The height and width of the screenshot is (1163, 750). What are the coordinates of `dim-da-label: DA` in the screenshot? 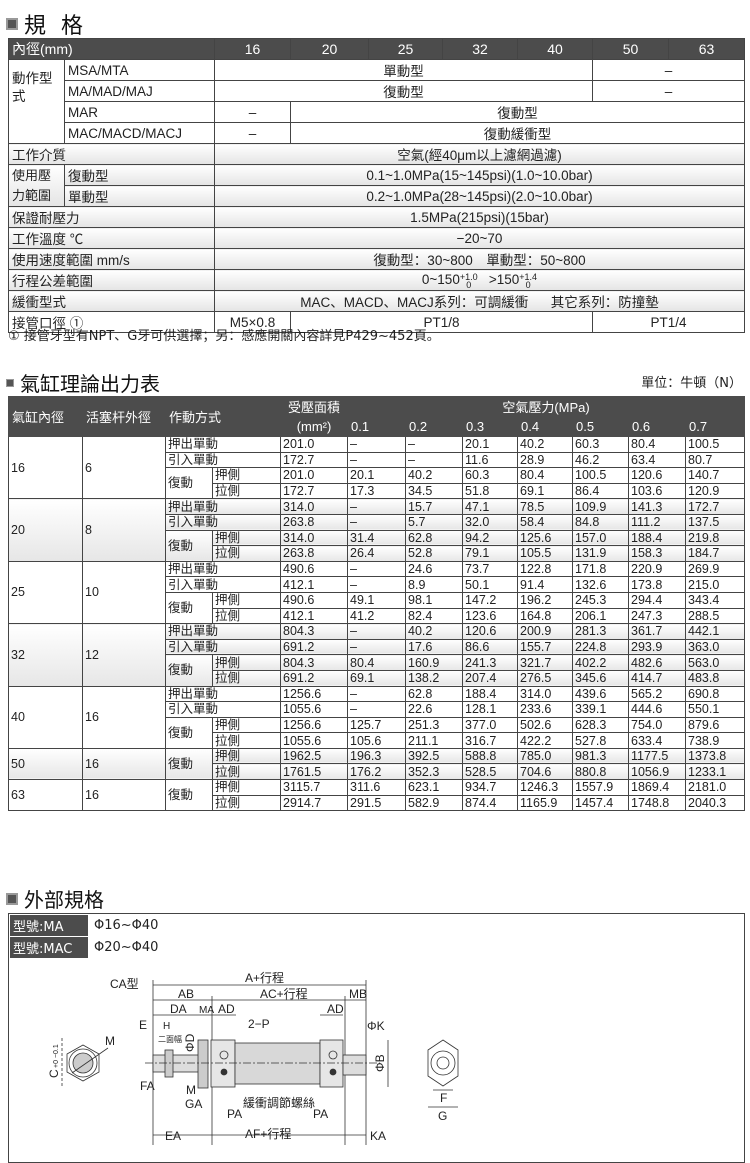 It's located at (178, 1009).